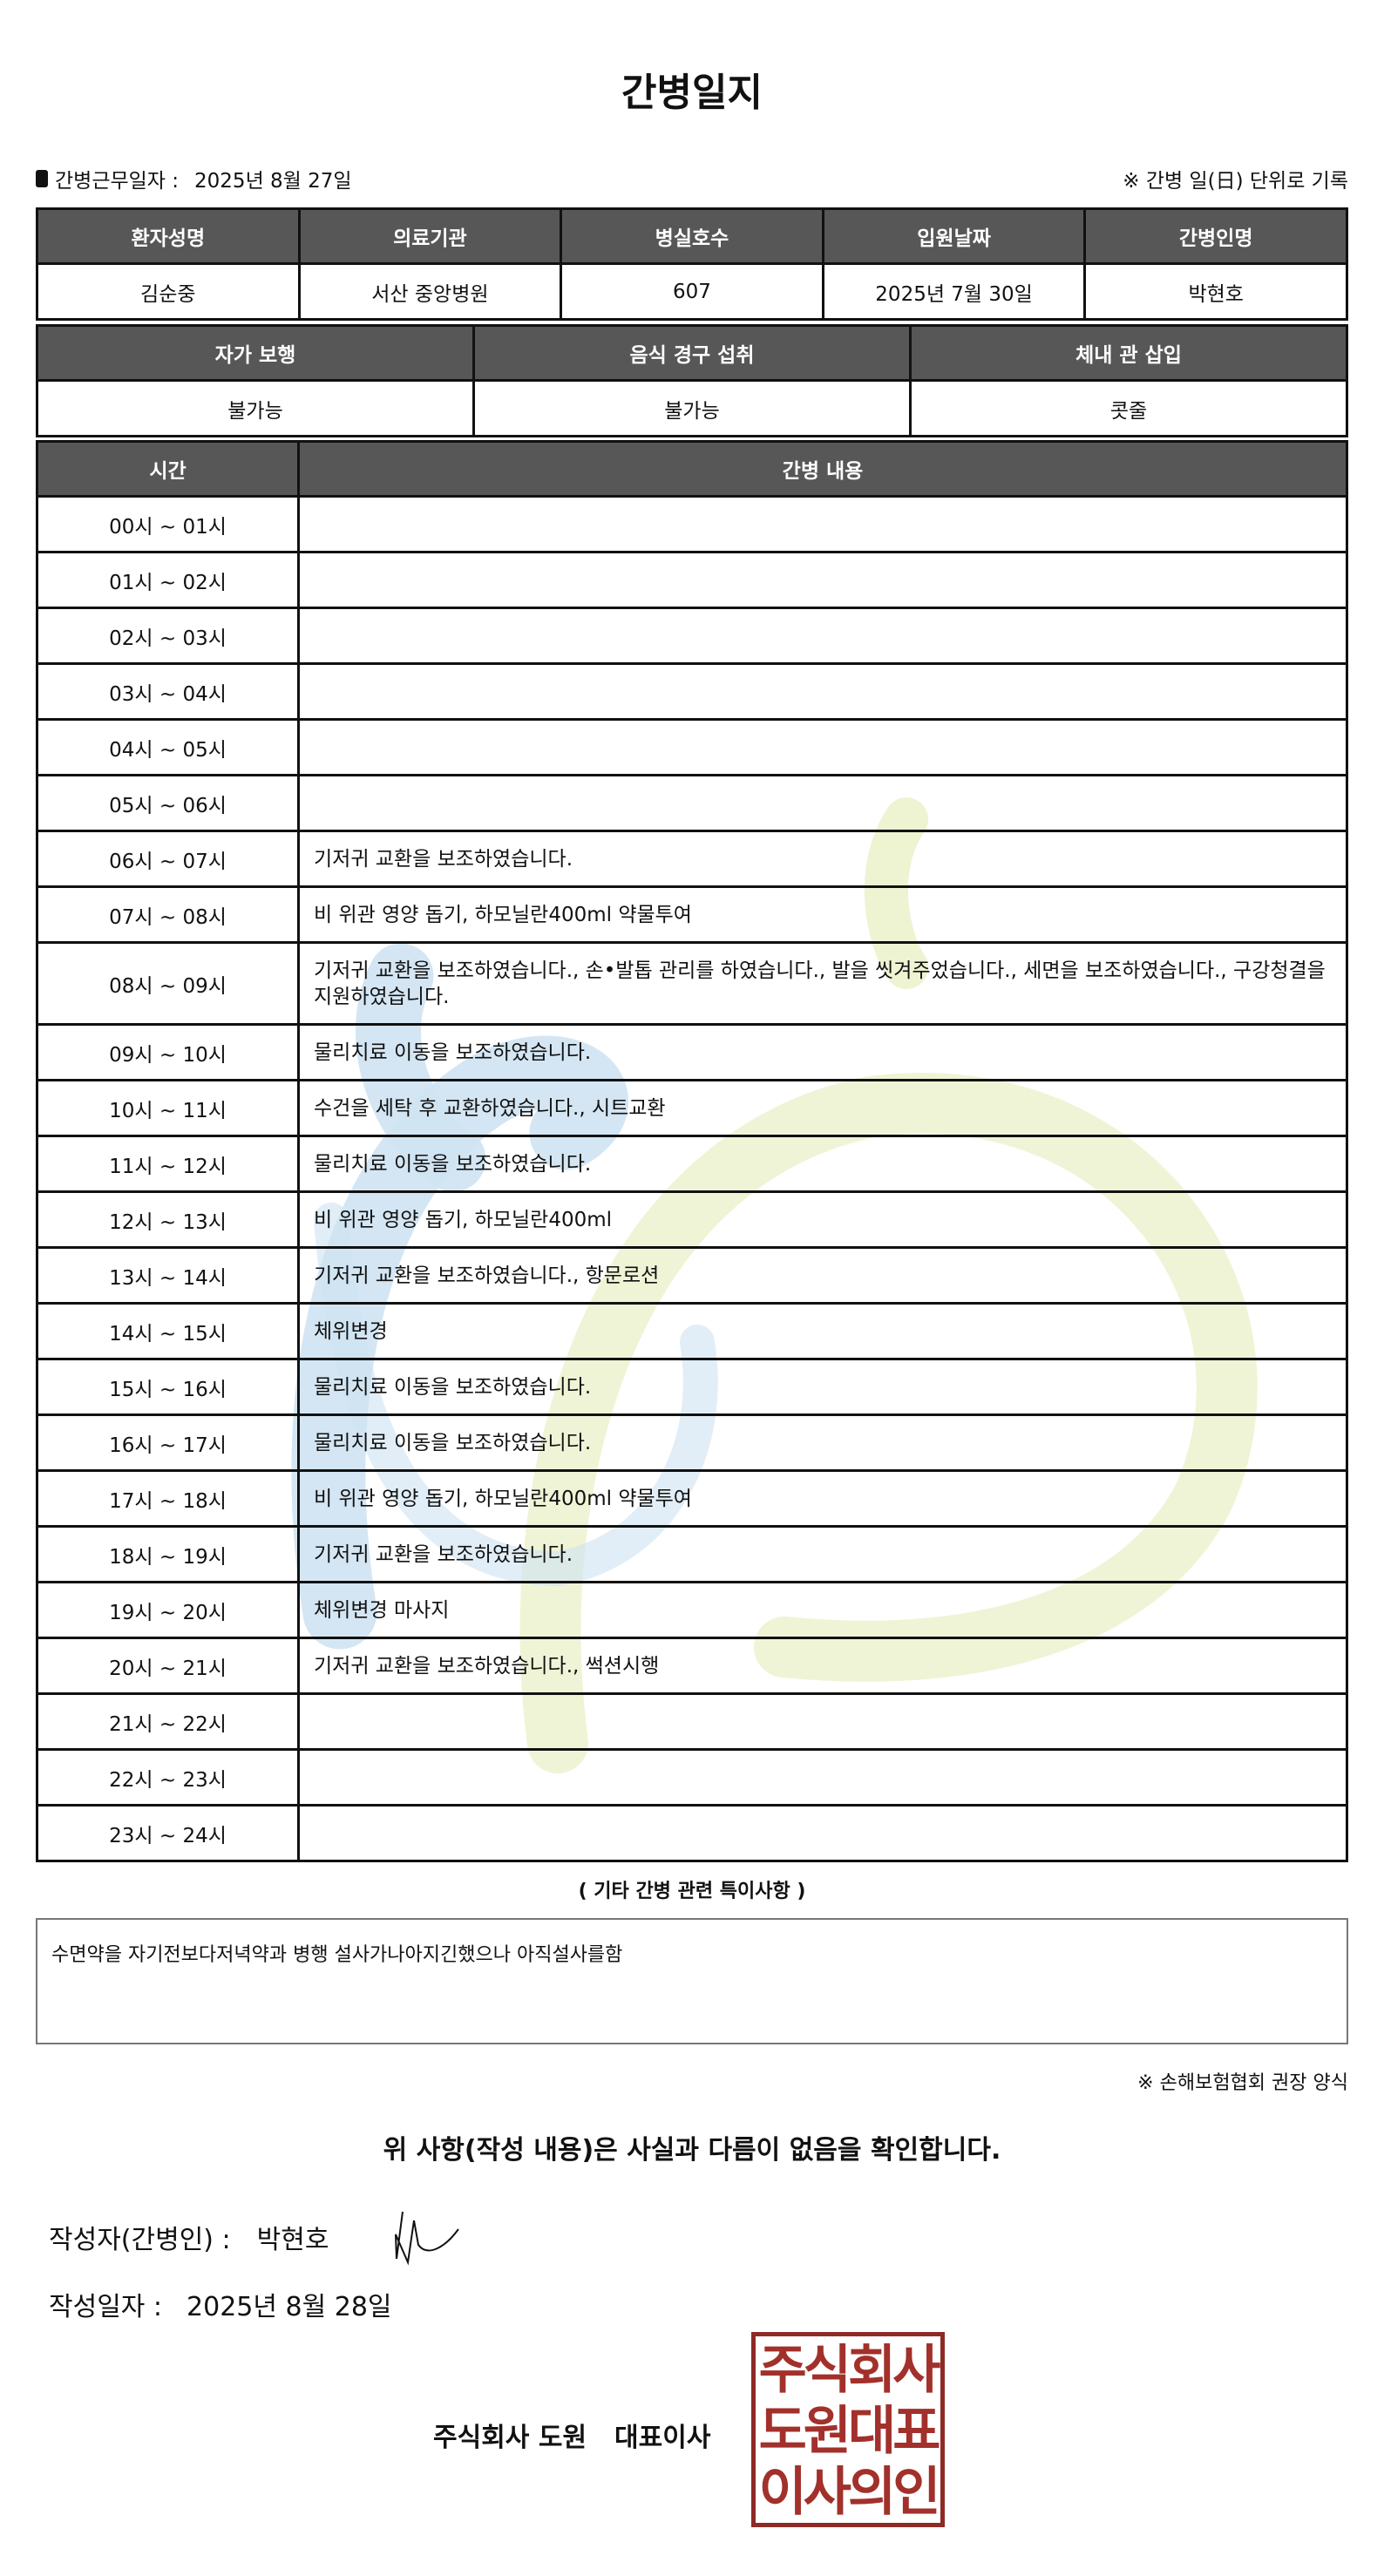 Image resolution: width=1384 pixels, height=2576 pixels. I want to click on table-row: 09시 ~ 10시 물리치료 이동을 보조하였습니다., so click(692, 1052).